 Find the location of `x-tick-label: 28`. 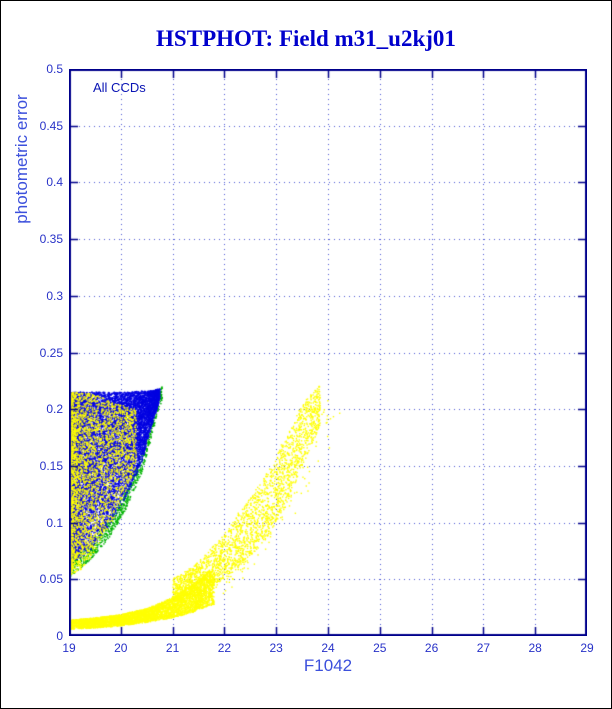

x-tick-label: 28 is located at coordinates (535, 648).